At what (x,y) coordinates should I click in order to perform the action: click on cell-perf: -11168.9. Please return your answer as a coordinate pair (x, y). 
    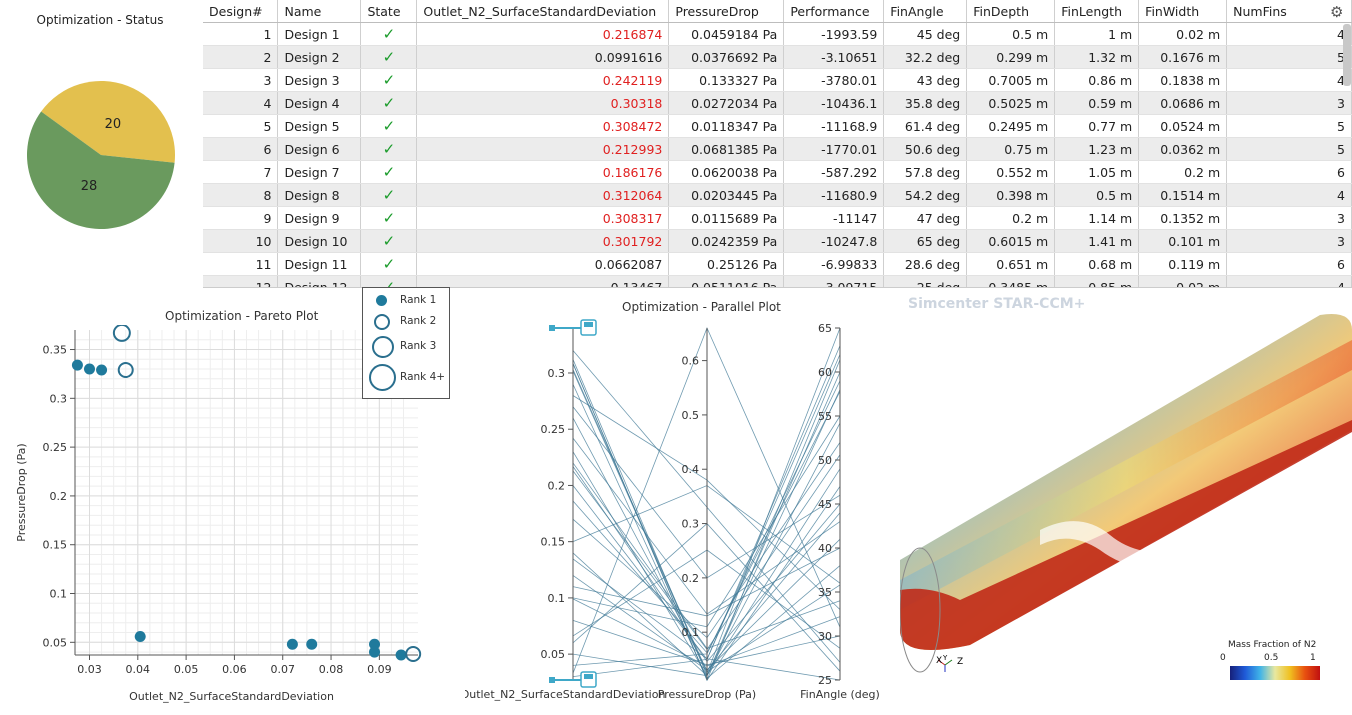
    Looking at the image, I should click on (834, 126).